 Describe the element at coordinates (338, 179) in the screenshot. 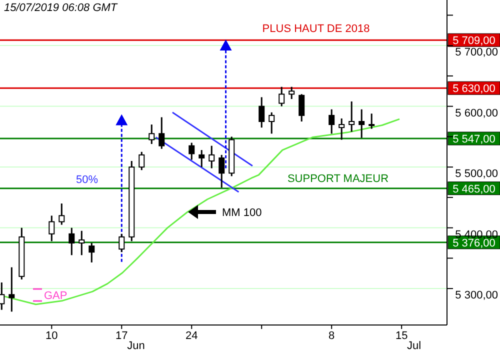

I see `annotation: SUPPORT MAJEUR` at that location.